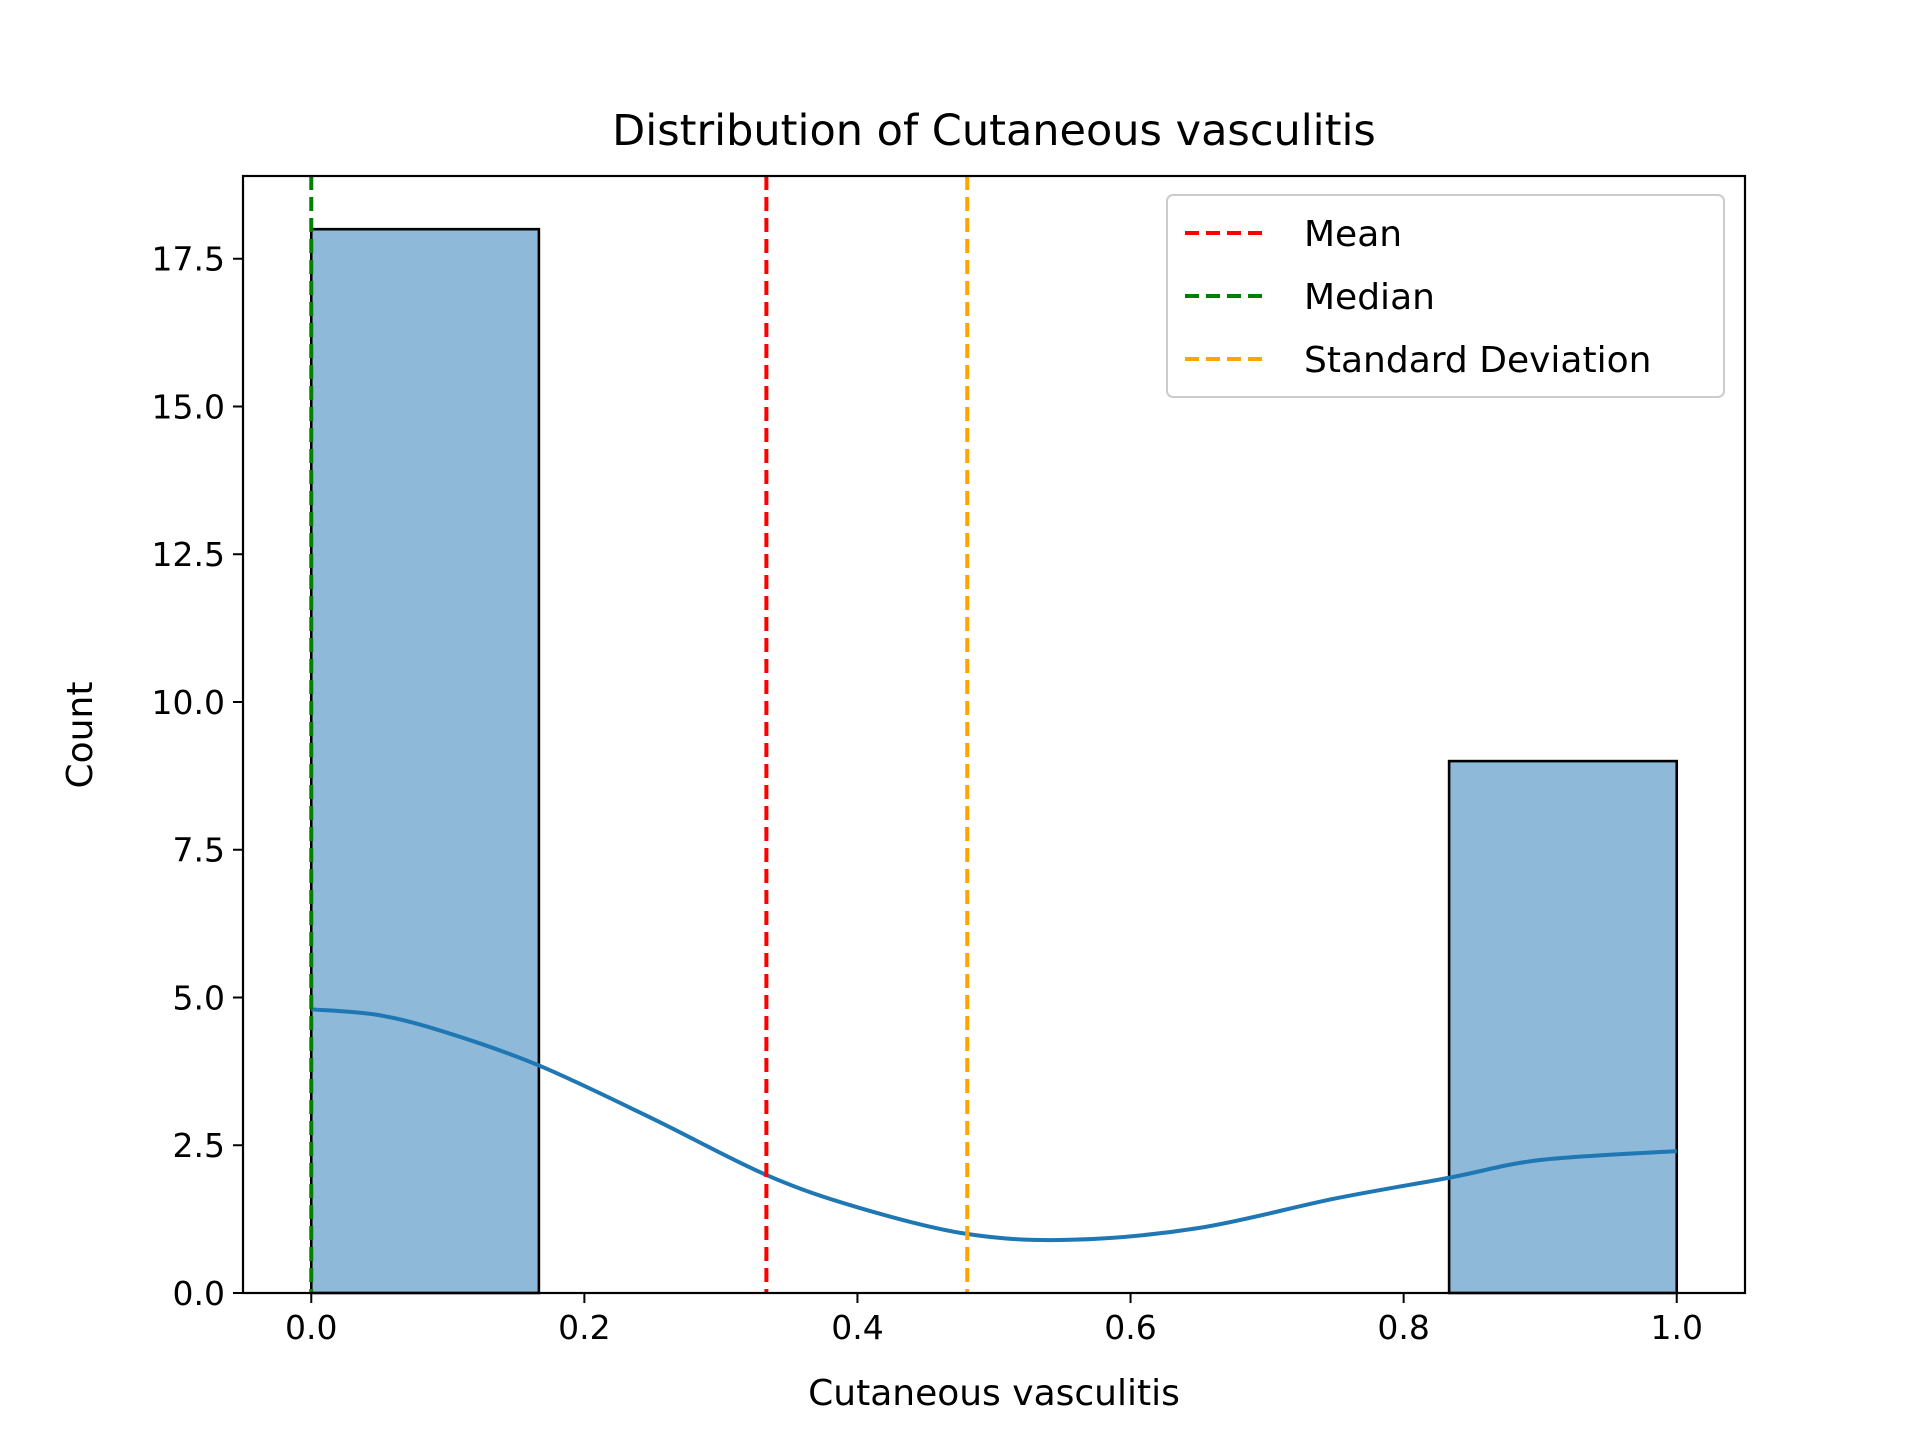 This screenshot has height=1440, width=1920. I want to click on x-axis-title: Cutaneous vasculitis, so click(994, 1393).